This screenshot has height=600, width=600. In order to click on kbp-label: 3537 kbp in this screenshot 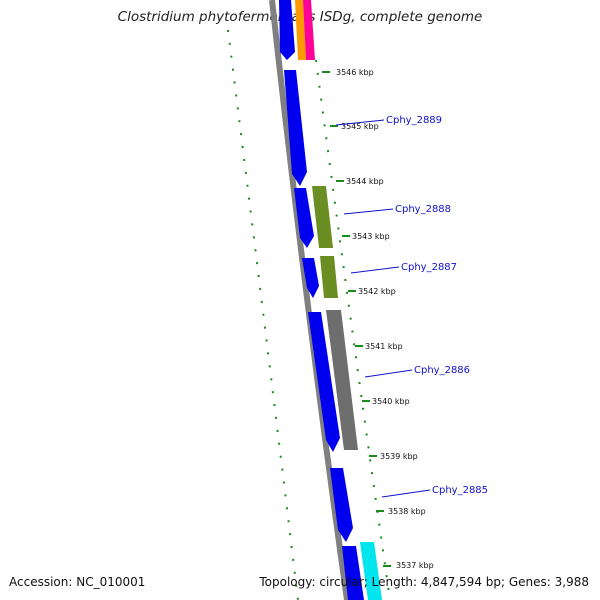, I will do `click(415, 565)`.